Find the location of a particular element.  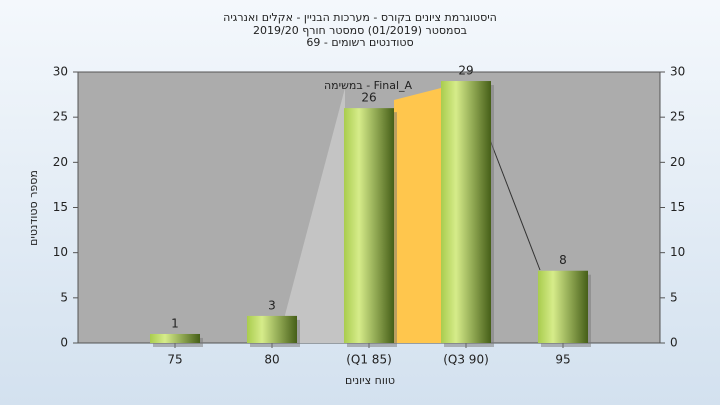

x-tick-label: 75 is located at coordinates (174, 360).